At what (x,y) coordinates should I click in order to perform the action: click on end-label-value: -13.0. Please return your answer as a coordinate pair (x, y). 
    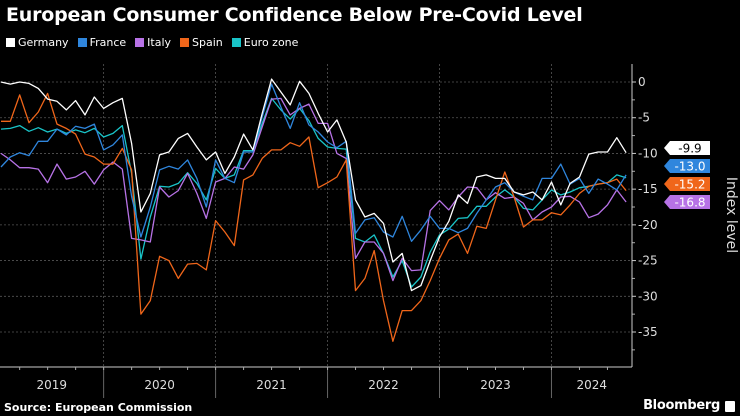
    Looking at the image, I should click on (689, 167).